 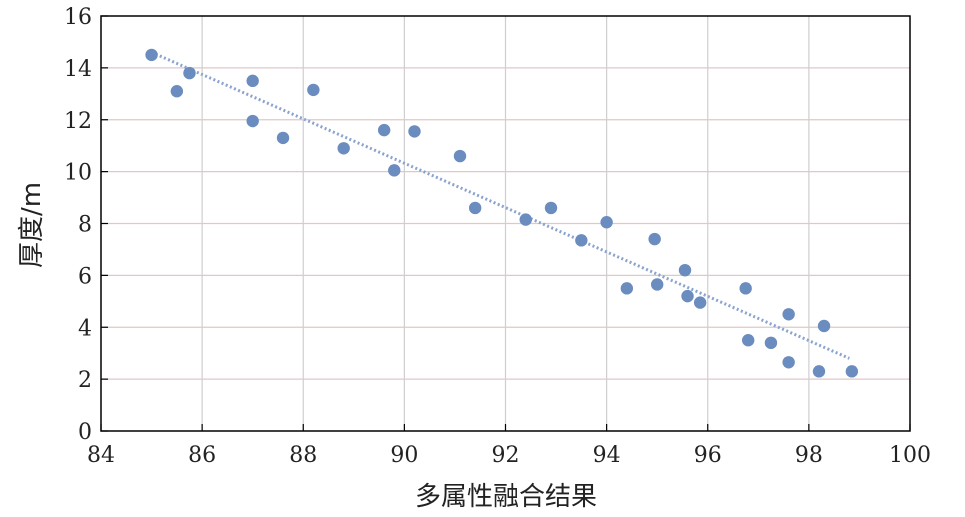 What do you see at coordinates (78, 17) in the screenshot?
I see `y-tick-label: 16` at bounding box center [78, 17].